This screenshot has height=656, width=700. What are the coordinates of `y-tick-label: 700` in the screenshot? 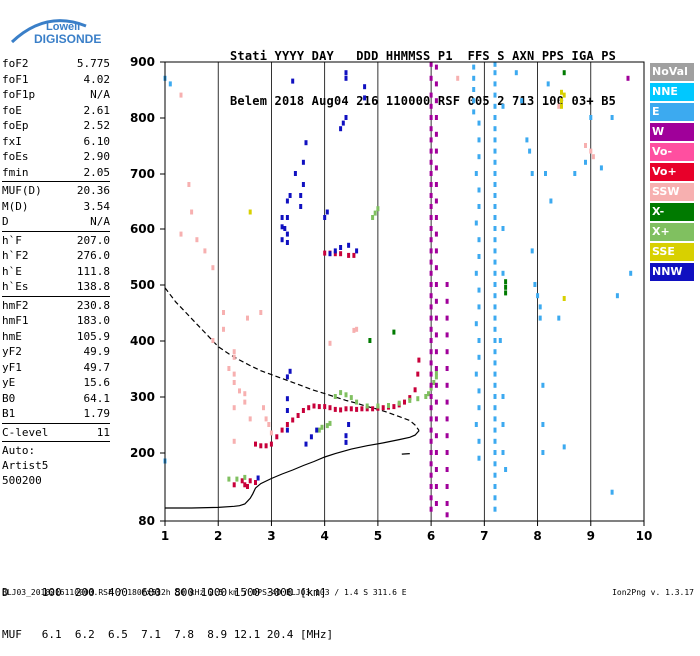 It's located at (142, 174).